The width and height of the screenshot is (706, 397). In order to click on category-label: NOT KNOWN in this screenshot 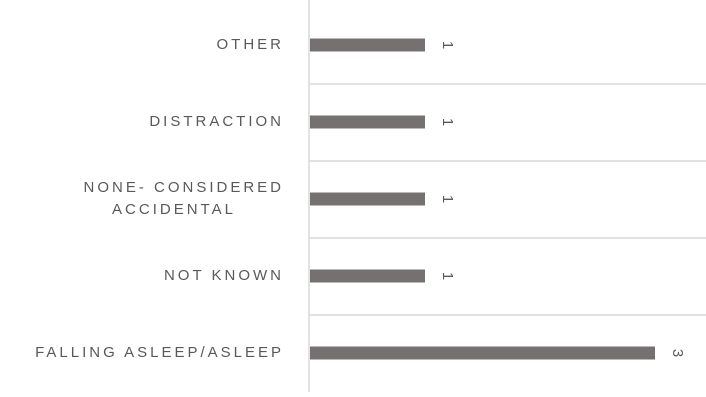, I will do `click(224, 275)`.